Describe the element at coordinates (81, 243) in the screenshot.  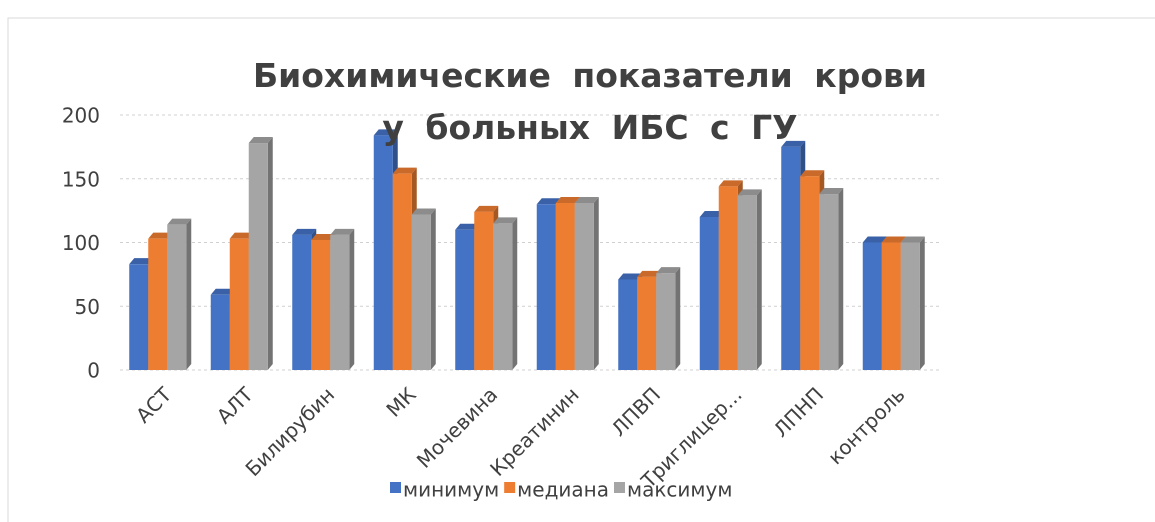
I see `y-tick-label: 100` at that location.